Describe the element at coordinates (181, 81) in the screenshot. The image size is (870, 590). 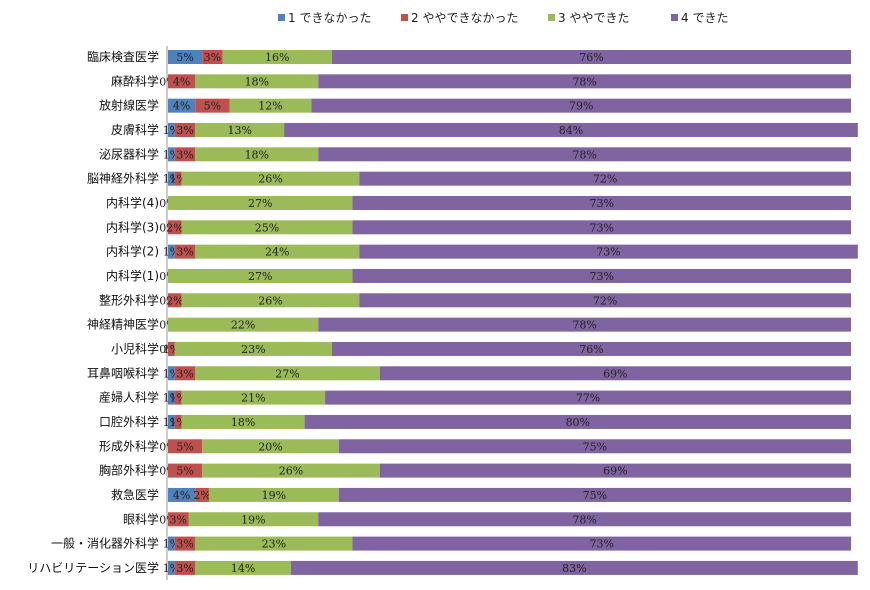
I see `data-label: 4%` at that location.